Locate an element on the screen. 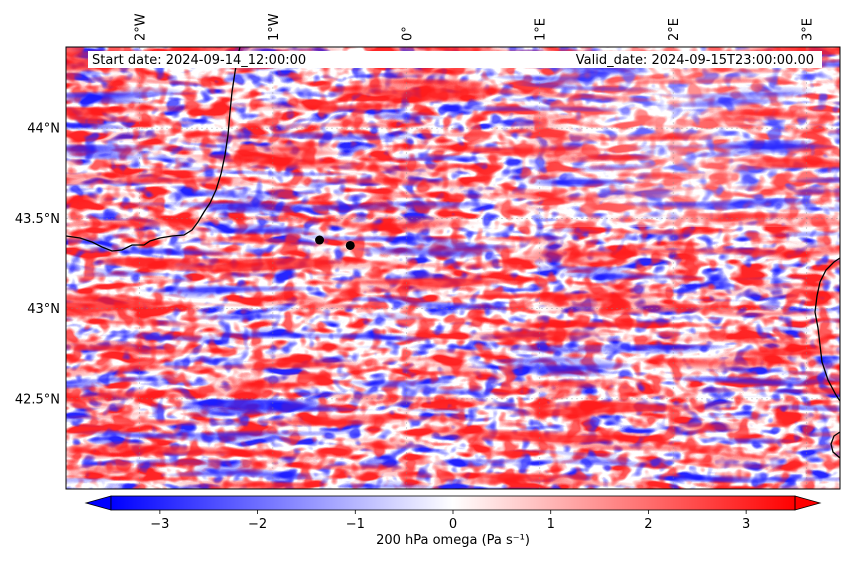 The image size is (850, 562). station-markers is located at coordinates (335, 242).